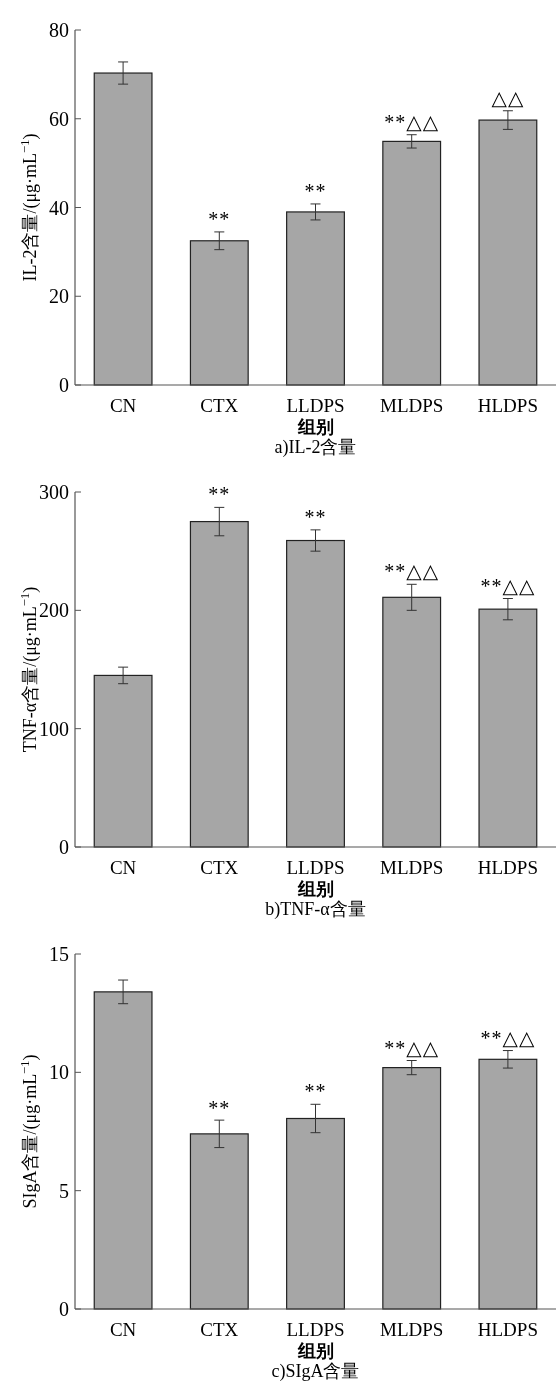 This screenshot has width=558, height=1386. Describe the element at coordinates (59, 954) in the screenshot. I see `y-tick-label: 15` at that location.